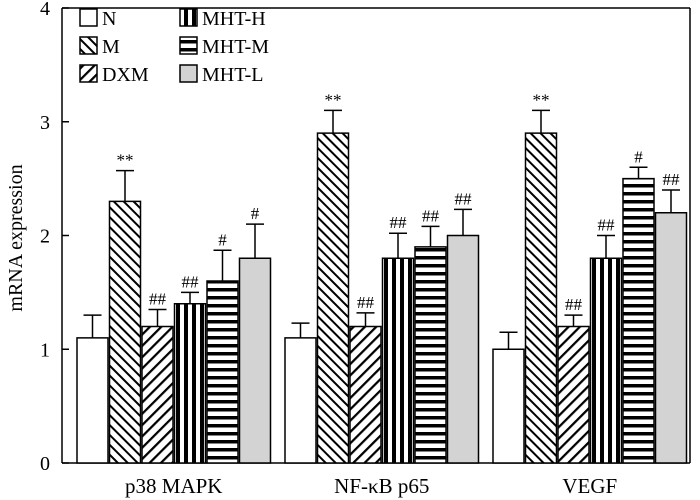  What do you see at coordinates (589, 486) in the screenshot?
I see `x-tick-label: VEGF` at bounding box center [589, 486].